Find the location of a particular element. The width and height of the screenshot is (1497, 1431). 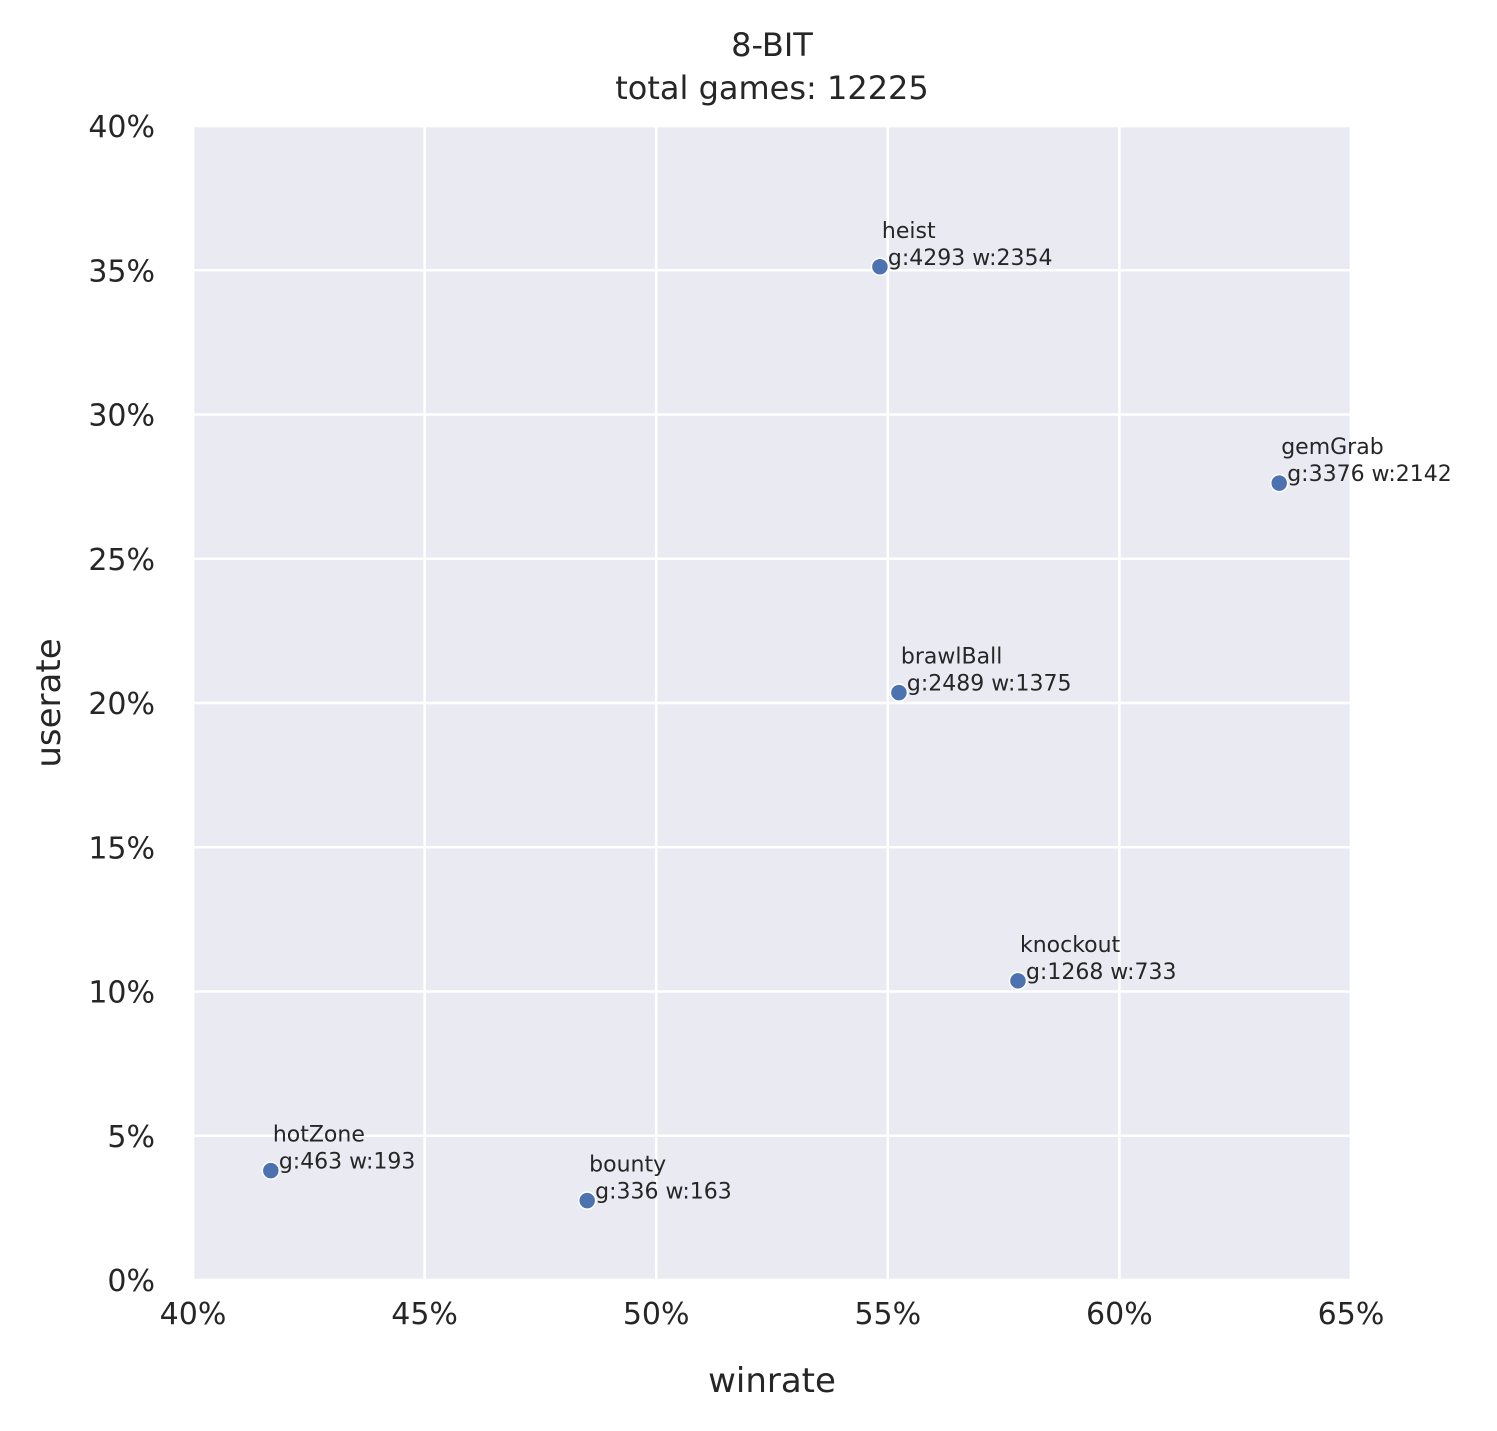

x-tick-label: 65% is located at coordinates (1351, 1314).